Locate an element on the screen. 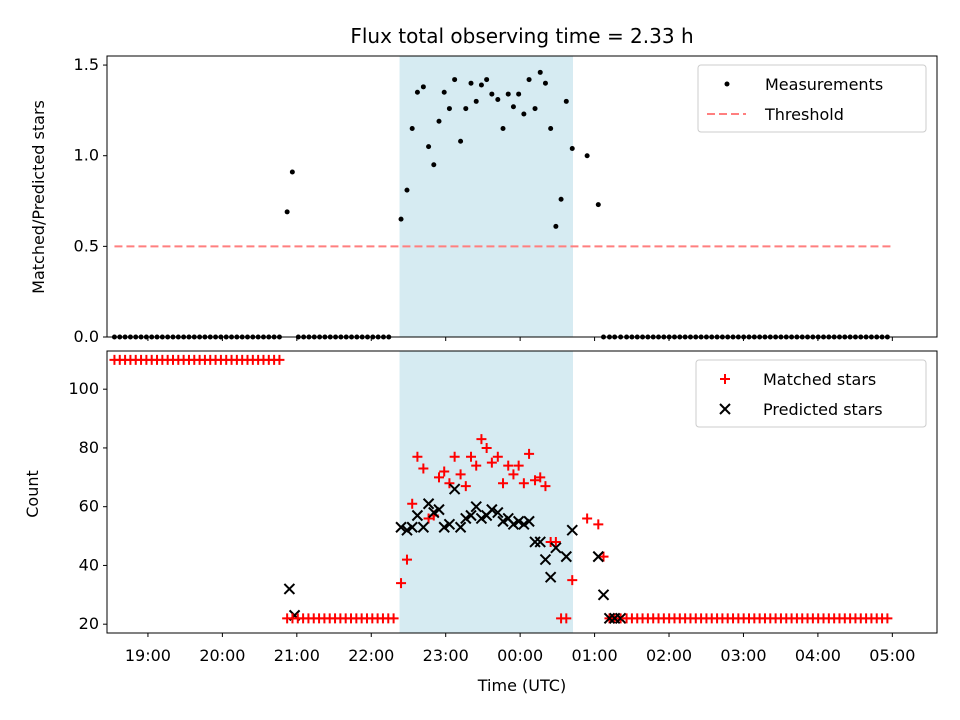  y-tick-label: 80 is located at coordinates (89, 447).